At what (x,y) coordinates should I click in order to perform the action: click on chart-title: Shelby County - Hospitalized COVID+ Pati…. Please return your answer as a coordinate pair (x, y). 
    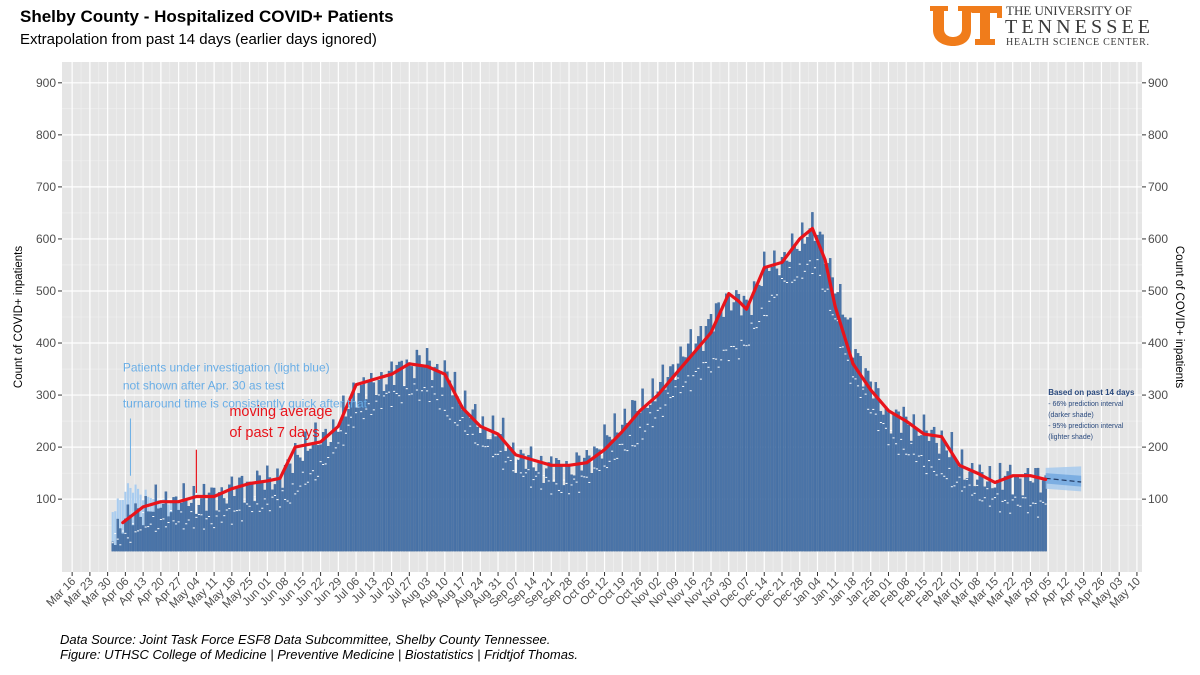
    Looking at the image, I should click on (207, 16).